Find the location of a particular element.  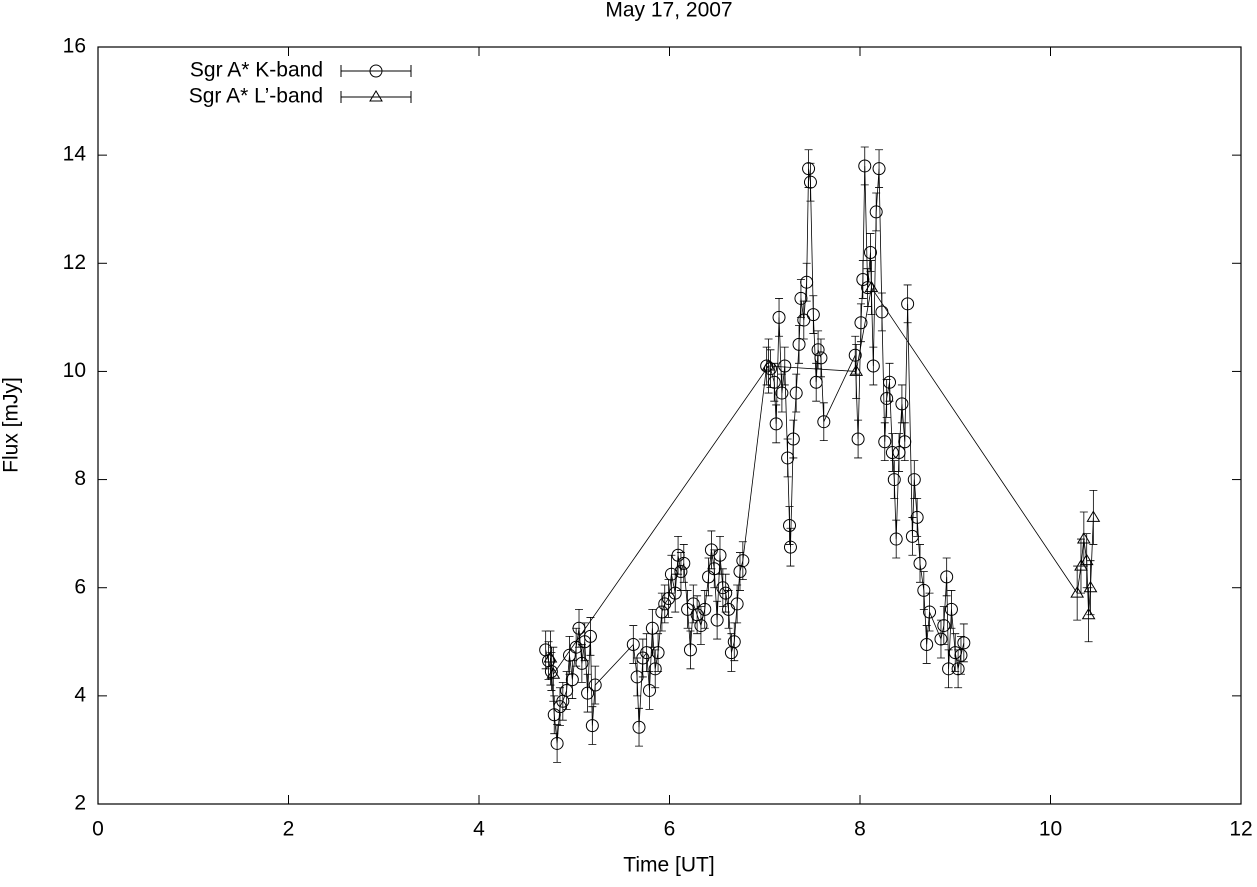

x-tick-label: 10 is located at coordinates (1050, 829).